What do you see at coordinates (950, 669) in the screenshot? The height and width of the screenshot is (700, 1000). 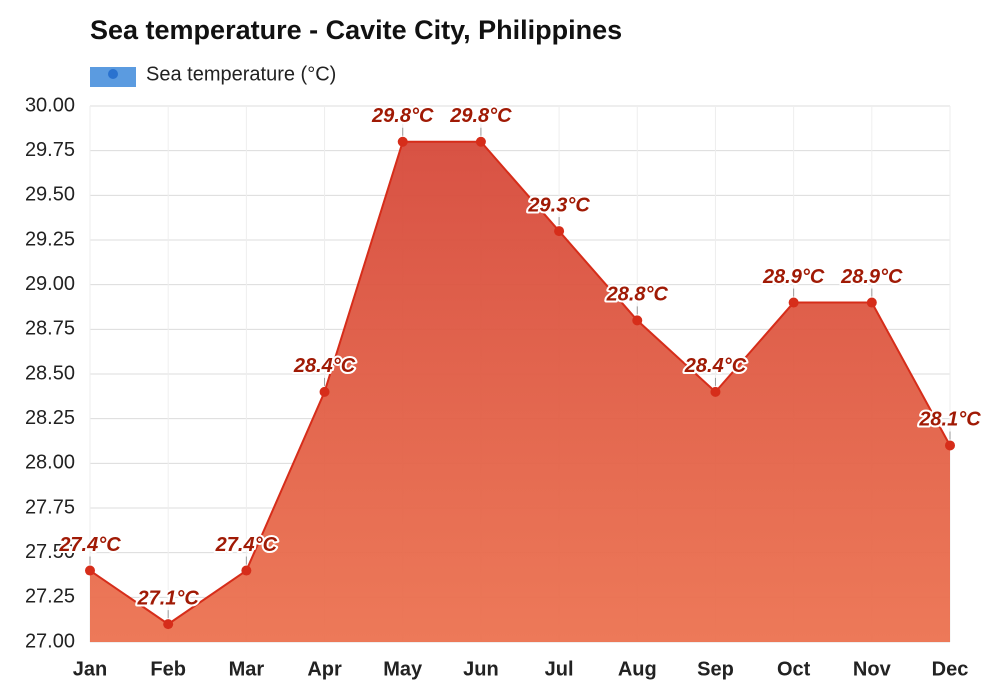 I see `x-tick-label: Dec` at bounding box center [950, 669].